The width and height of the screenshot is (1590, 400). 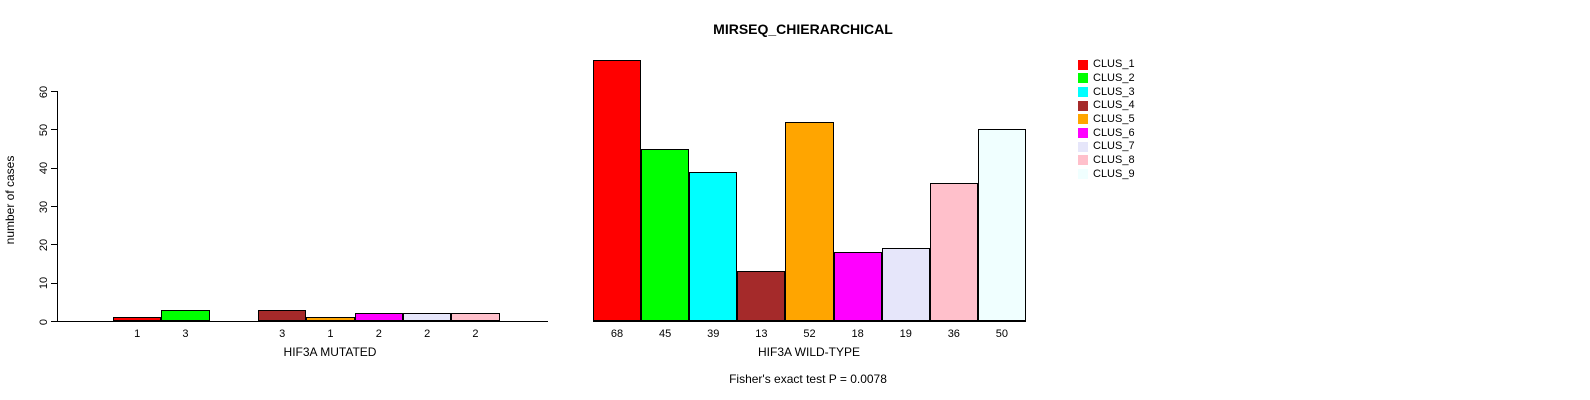 What do you see at coordinates (1114, 64) in the screenshot?
I see `legend-label-clus_1: CLUS_1` at bounding box center [1114, 64].